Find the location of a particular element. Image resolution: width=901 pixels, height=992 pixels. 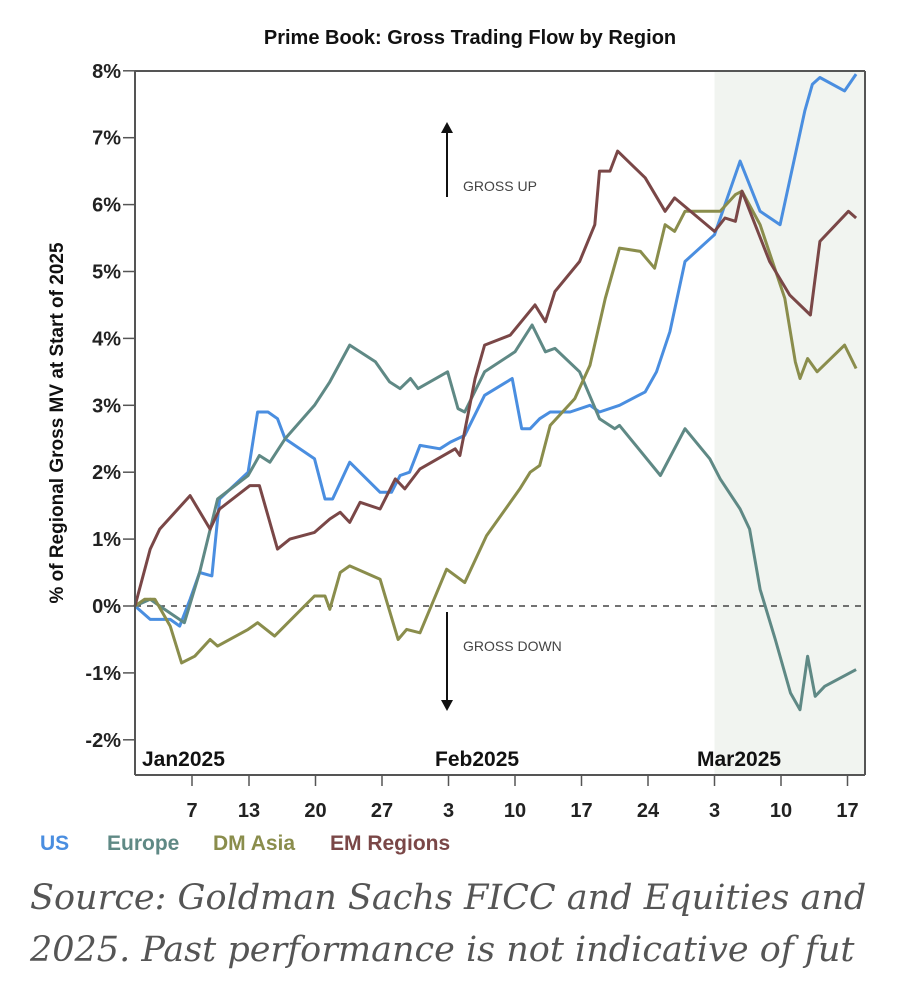

chart-title: Prime Book: Gross Trading Flow by Region is located at coordinates (470, 38).